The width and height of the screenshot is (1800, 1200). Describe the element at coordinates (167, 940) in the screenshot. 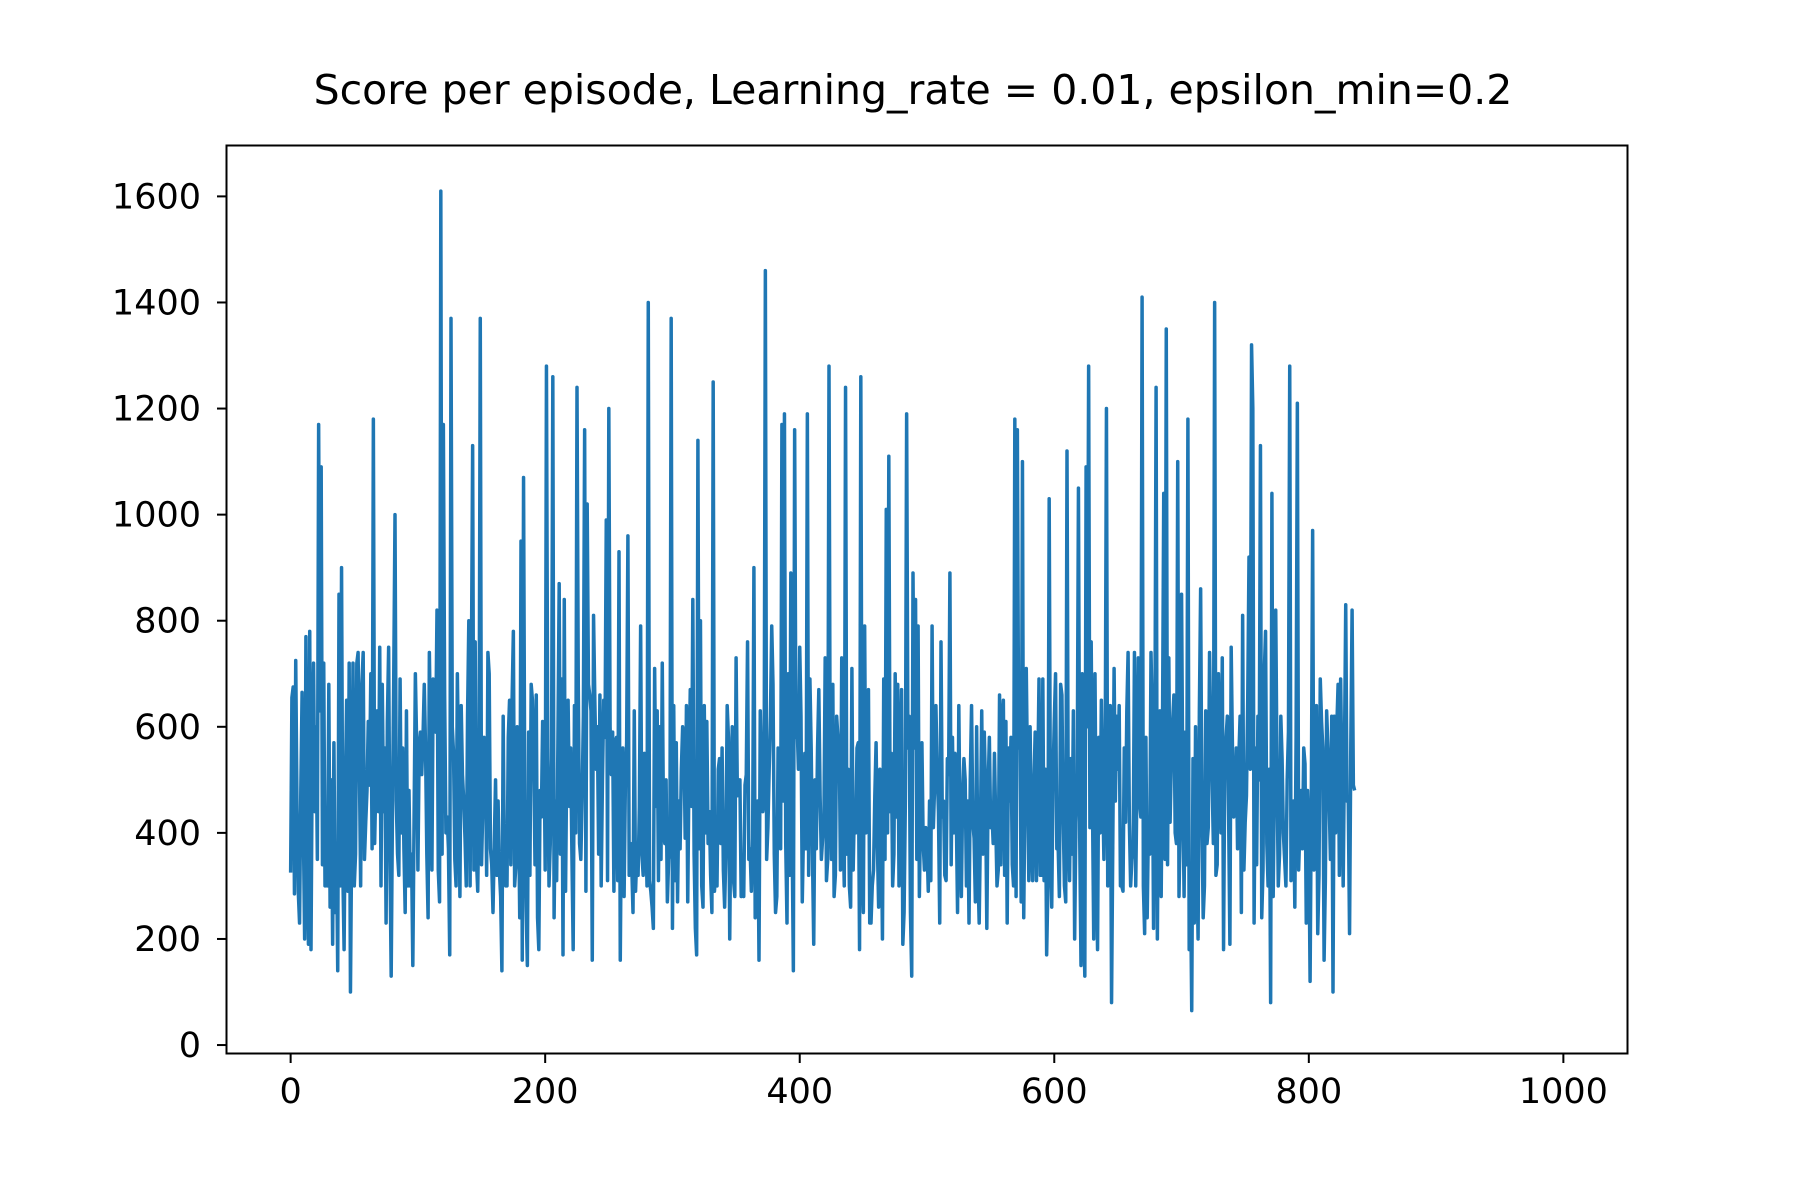

I see `y-tick-label: 200` at that location.